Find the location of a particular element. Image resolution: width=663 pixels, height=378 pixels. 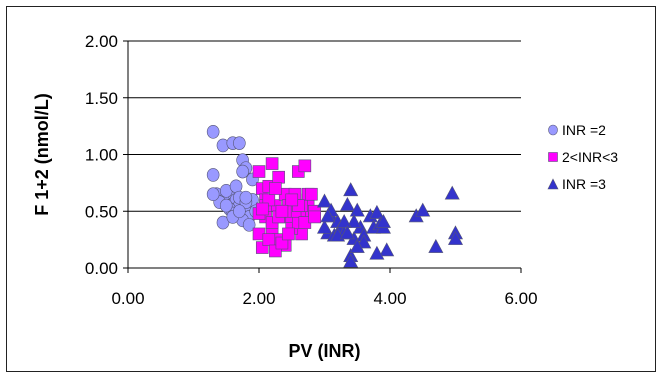

legend: INR =2 2<INR<3 INR =3 is located at coordinates (582, 157).